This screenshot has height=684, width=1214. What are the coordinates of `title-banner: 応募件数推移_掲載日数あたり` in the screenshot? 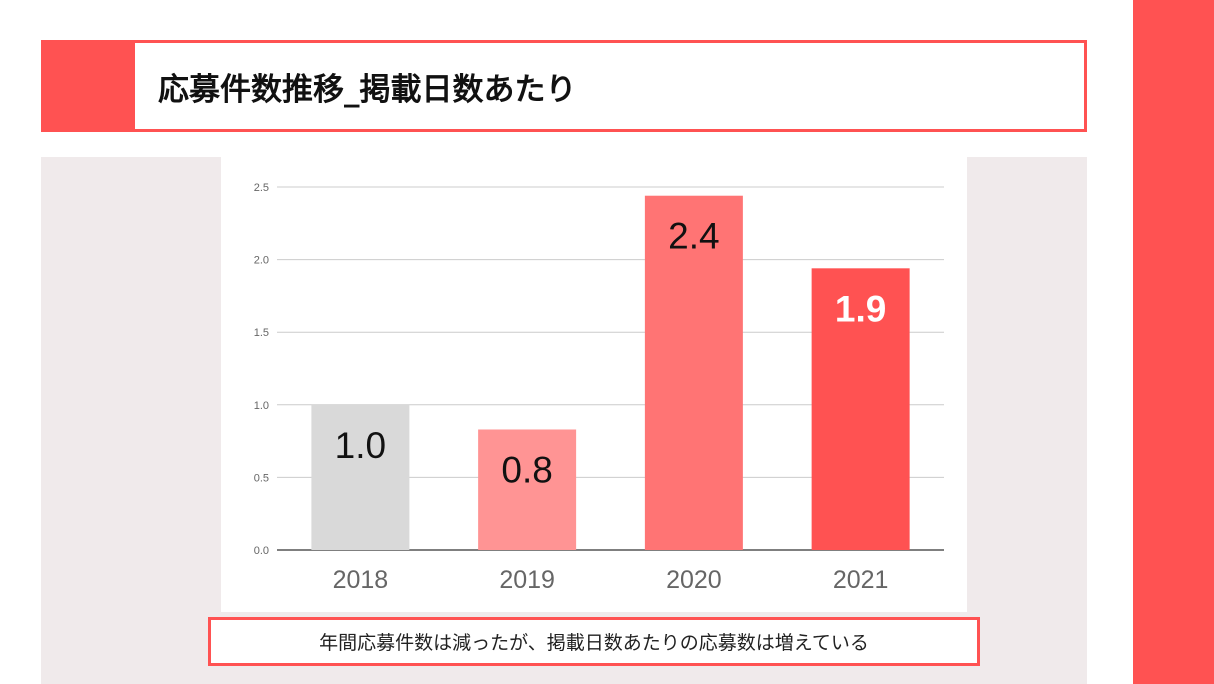 It's located at (564, 86).